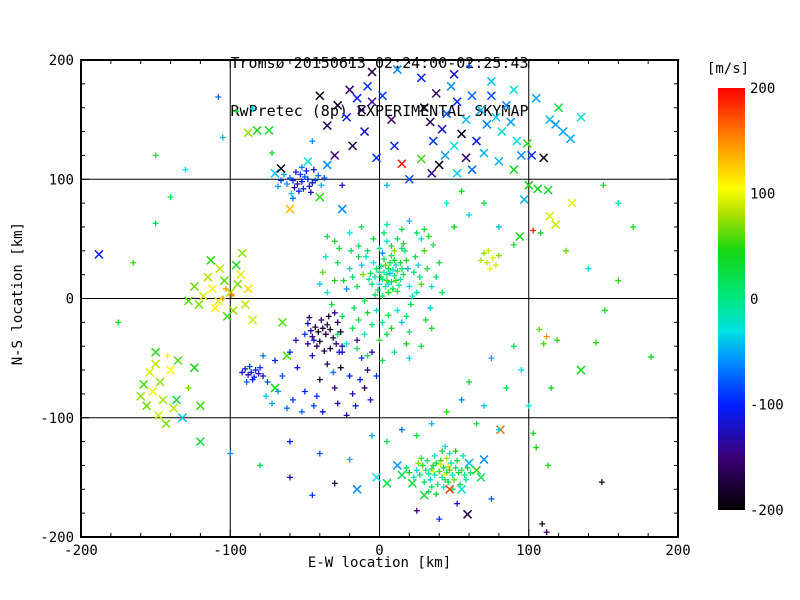  What do you see at coordinates (18, 294) in the screenshot?
I see `y-axis-label: N-S location [km]` at bounding box center [18, 294].